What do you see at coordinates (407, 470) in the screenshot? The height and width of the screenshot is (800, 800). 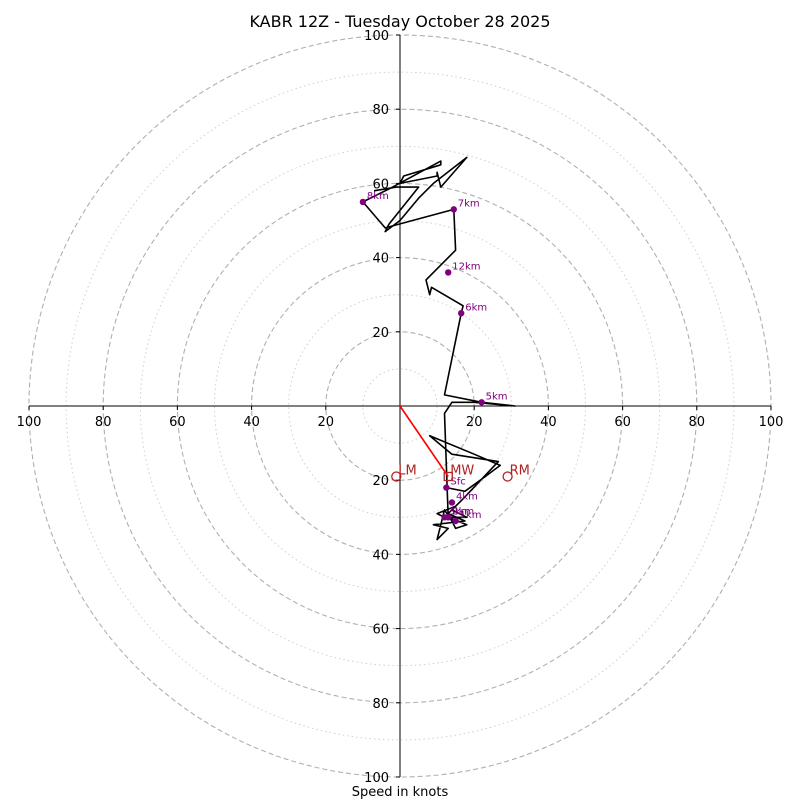 I see `storm-motion-label: LM` at bounding box center [407, 470].